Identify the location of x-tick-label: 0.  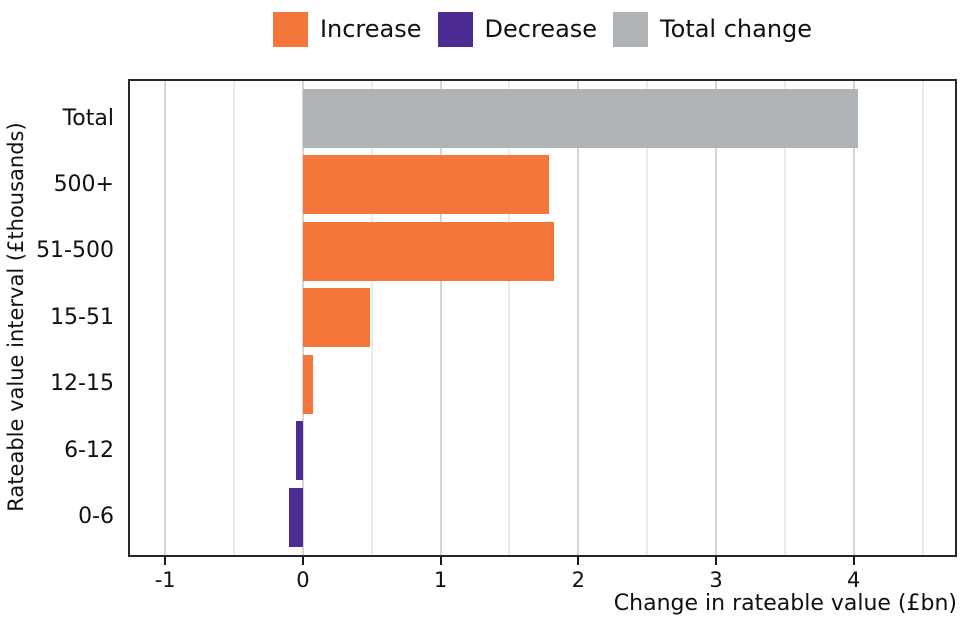
(303, 580).